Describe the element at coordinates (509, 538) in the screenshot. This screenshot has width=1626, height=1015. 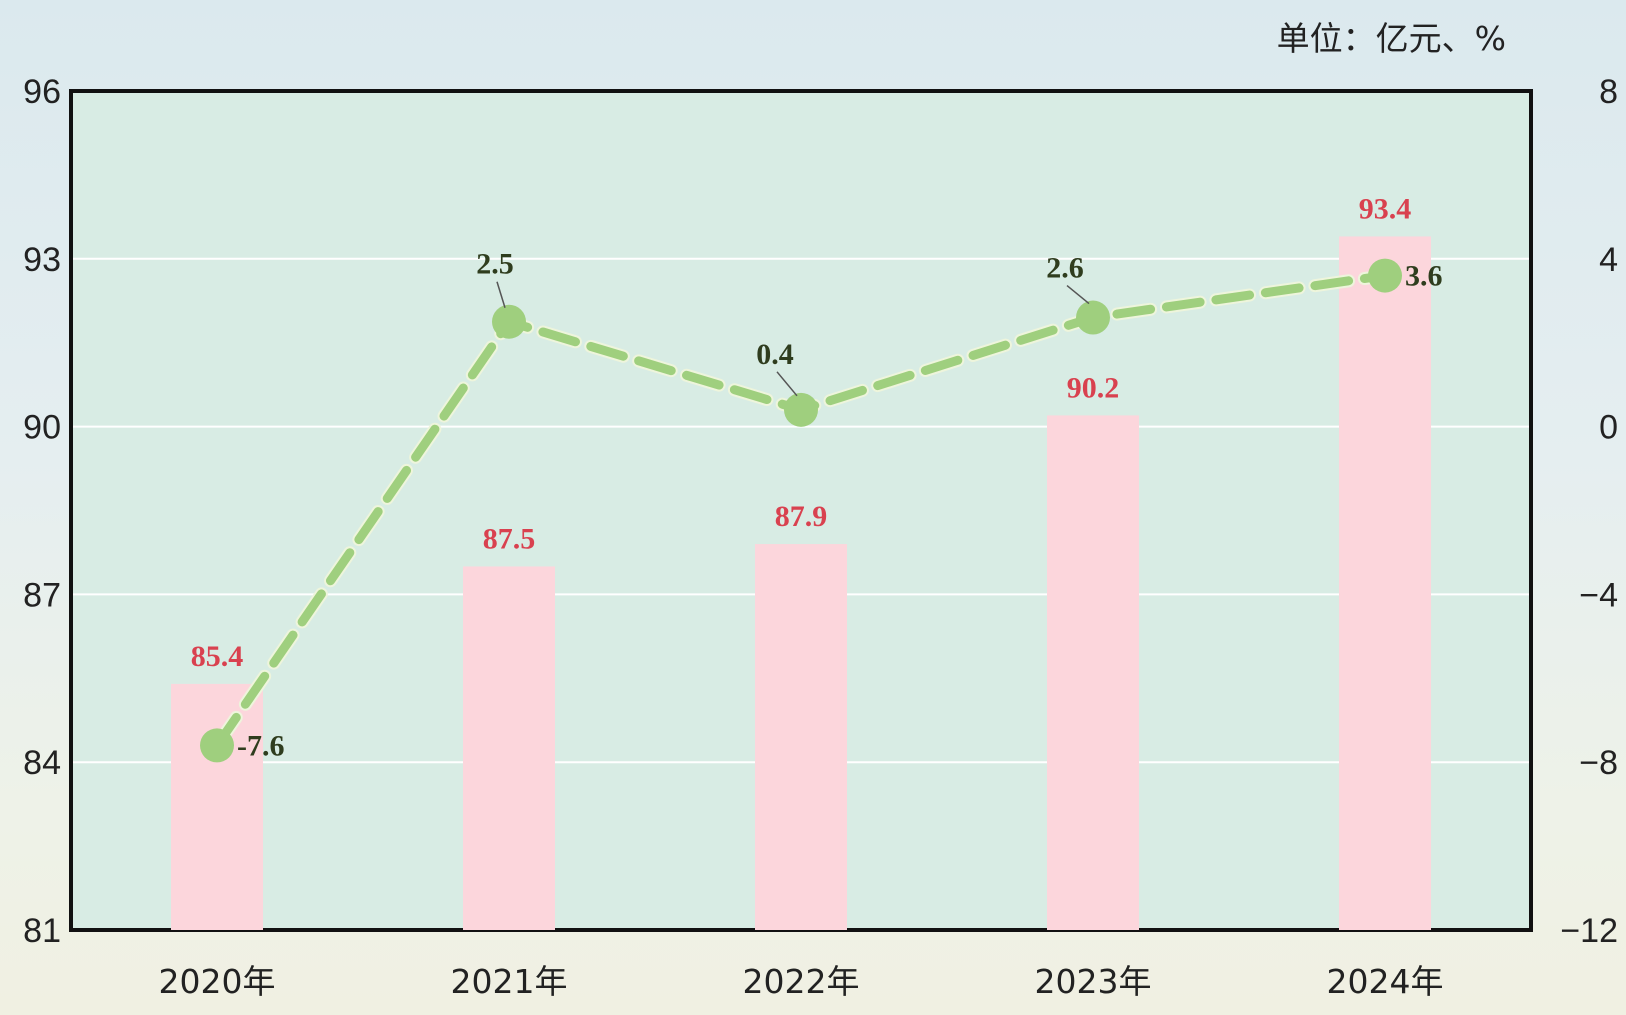
I see `bar-value-label: 87.5` at that location.